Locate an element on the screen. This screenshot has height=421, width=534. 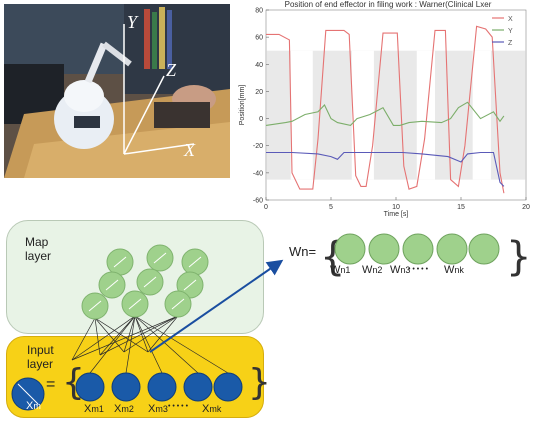
photo-axis-z: Z is located at coordinates (171, 70).